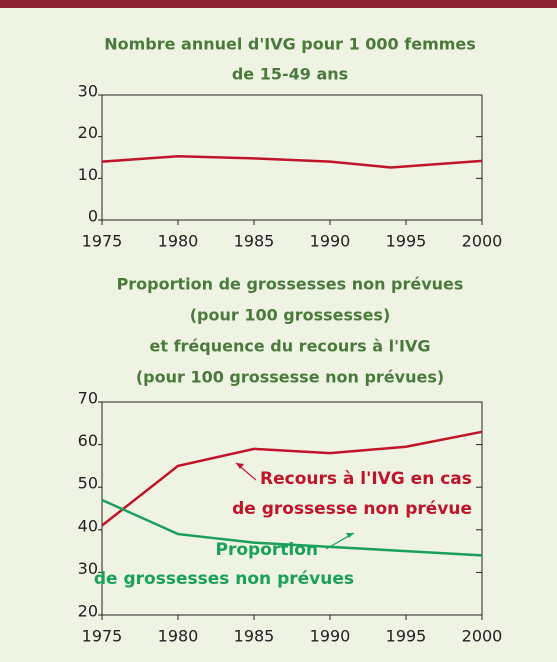 This screenshot has width=557, height=662. I want to click on plot-frame, so click(292, 157).